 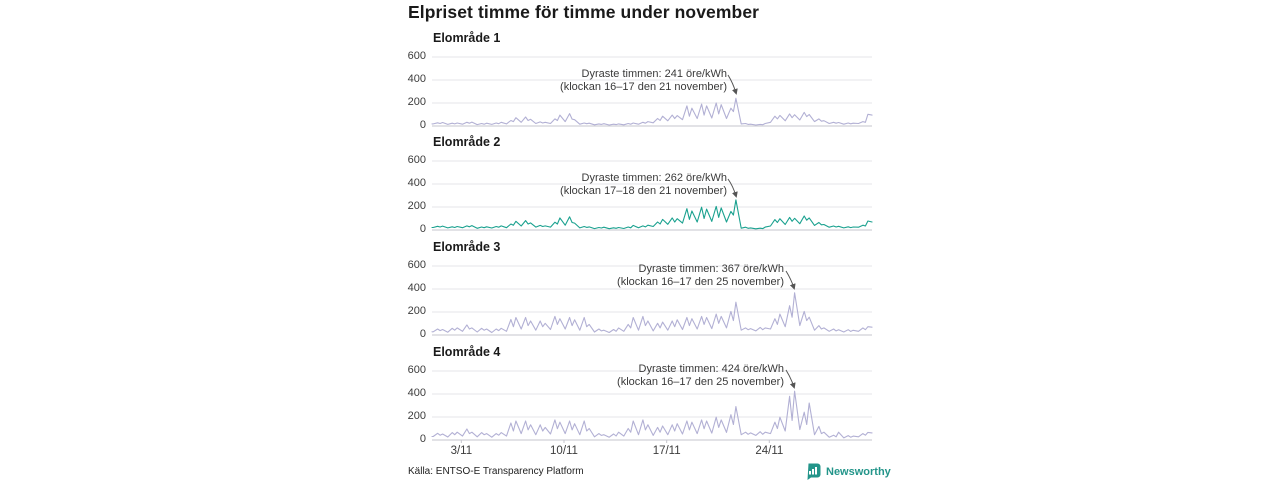 I want to click on annotation-text-line1: Dyraste timmen: 241 öre/kWh, so click(x=654, y=74).